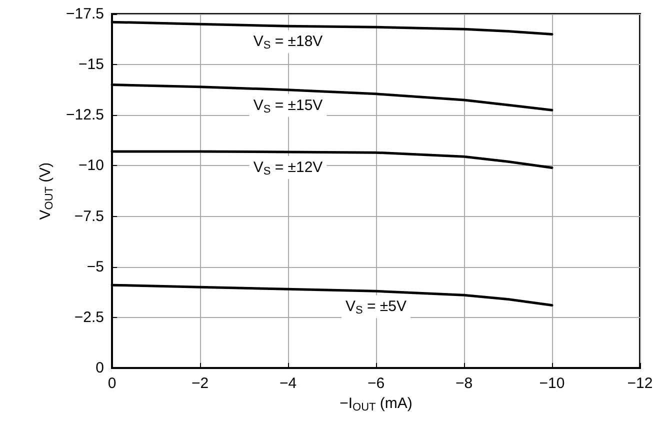 This screenshot has height=434, width=664. Describe the element at coordinates (91, 165) in the screenshot. I see `y-tick-label: −10` at that location.